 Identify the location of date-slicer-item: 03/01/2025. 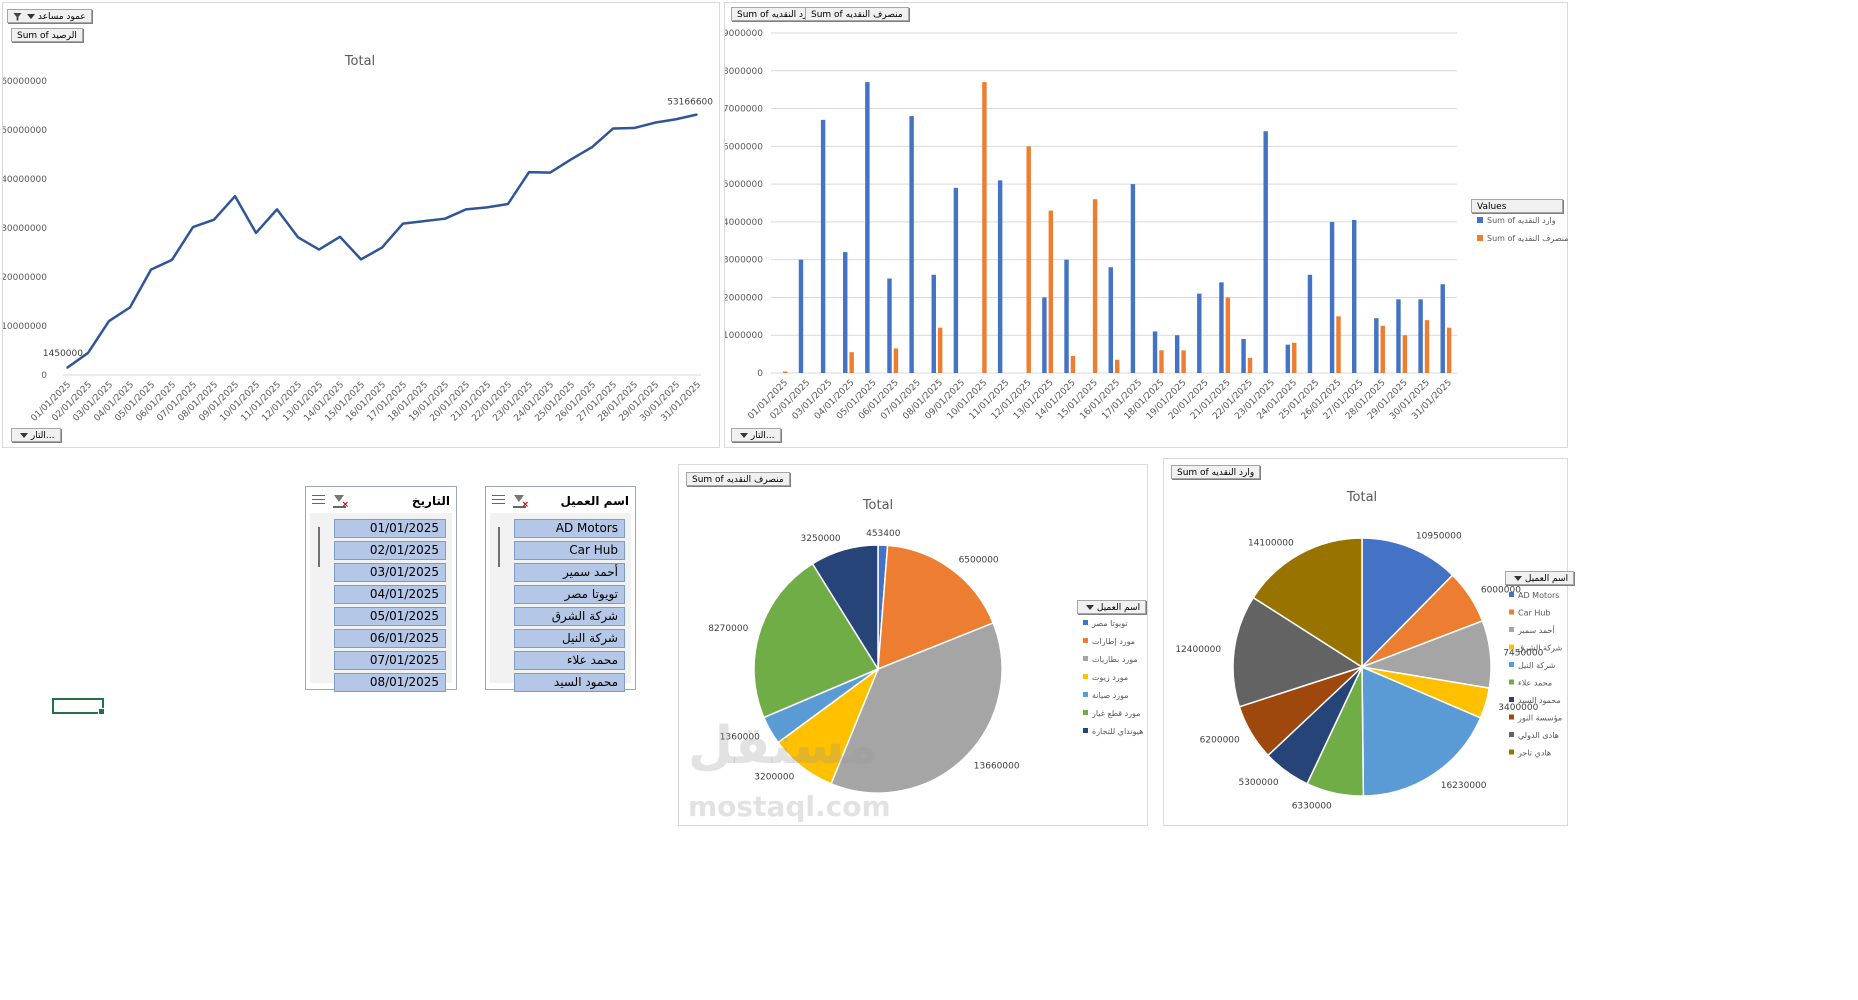
(390, 572).